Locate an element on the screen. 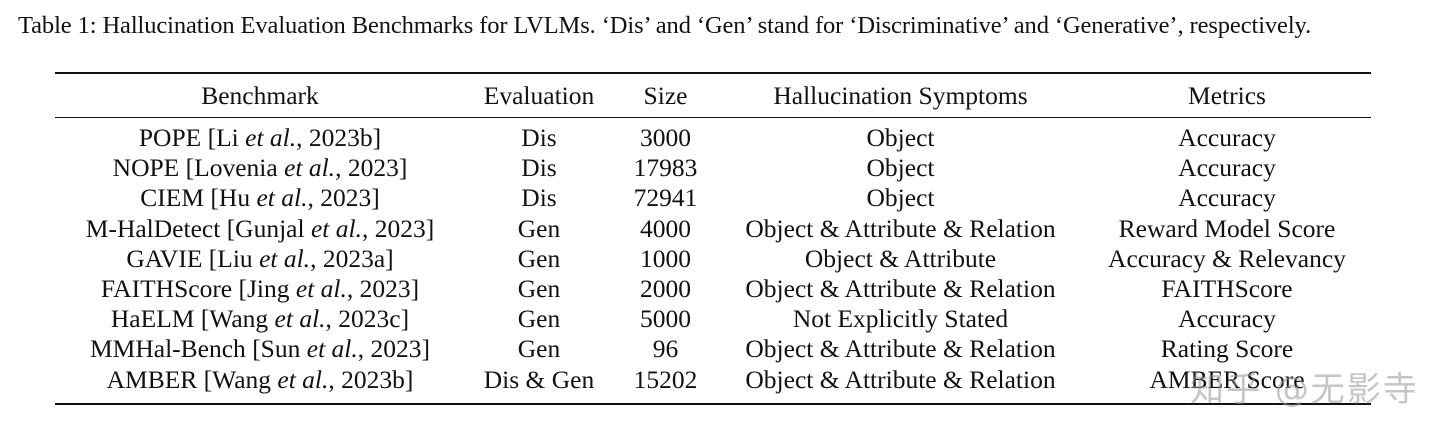  benchmark-name: FAITHScore is located at coordinates (166, 289).